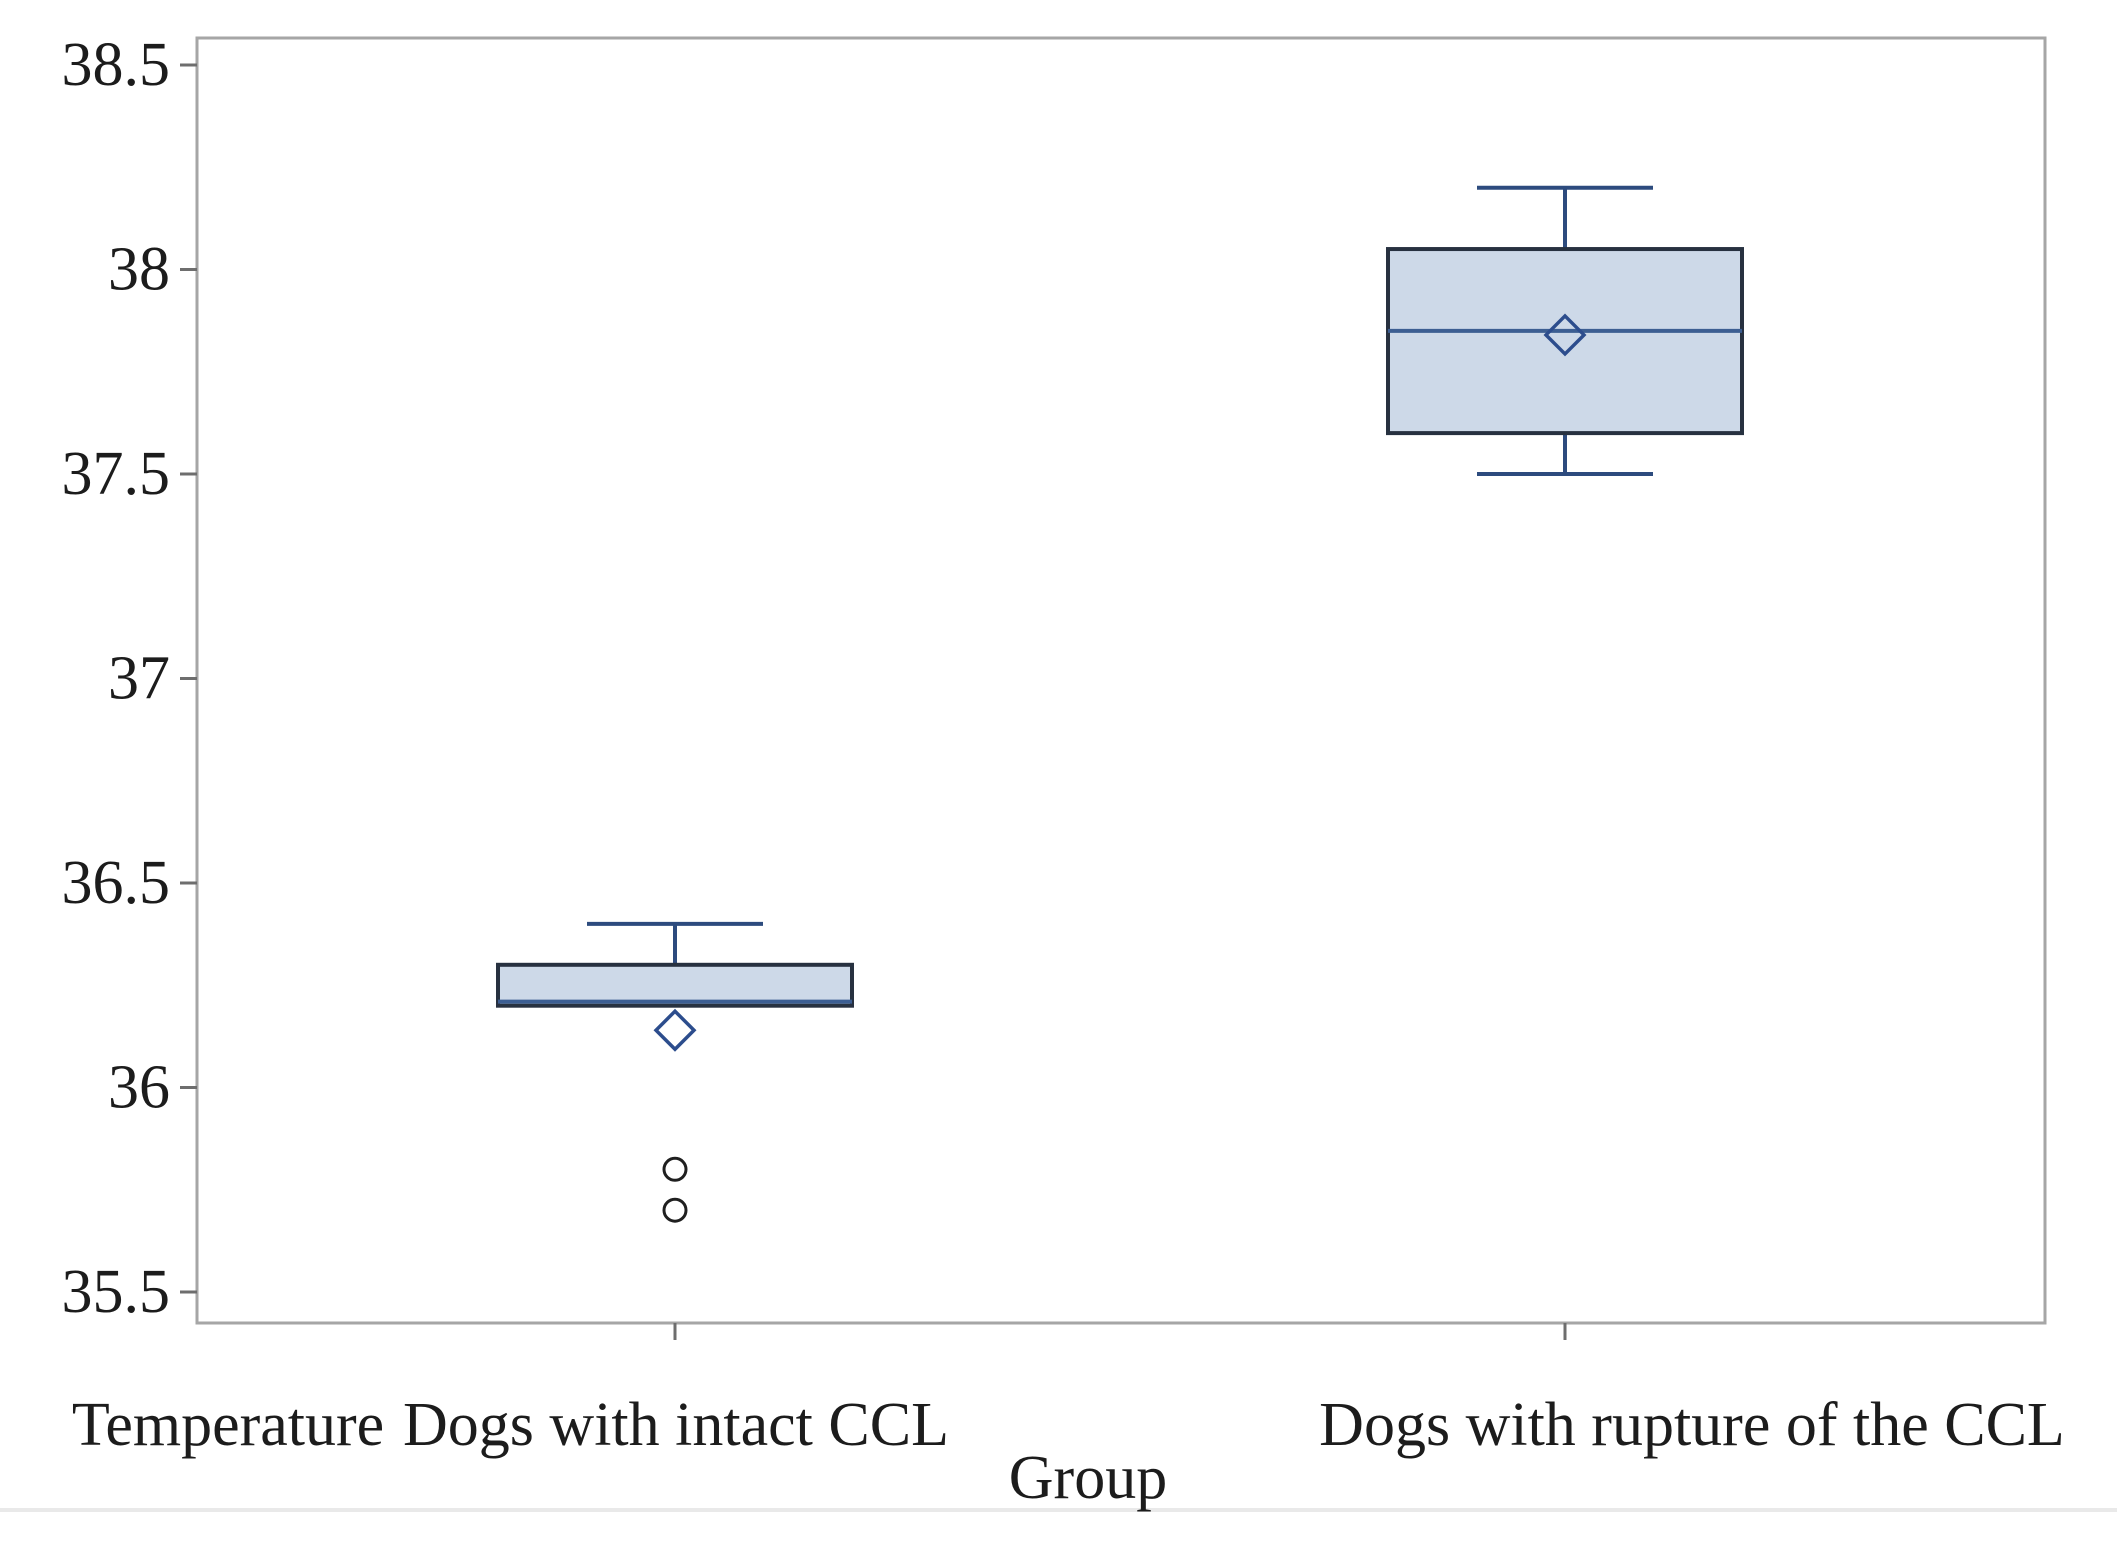 The height and width of the screenshot is (1544, 2117). I want to click on y-tick-label: 37.5, so click(116, 474).